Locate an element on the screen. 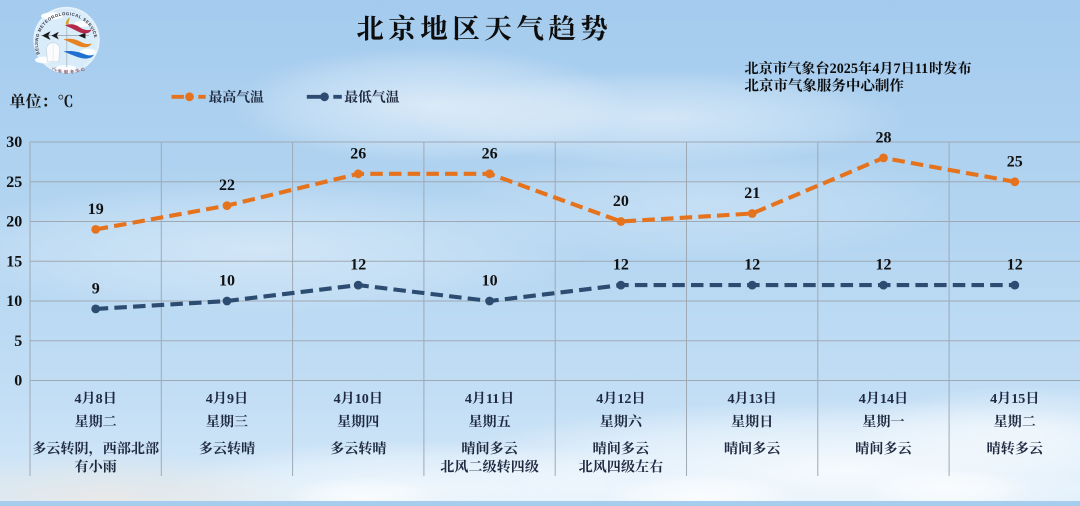 The image size is (1080, 506). svg-text: 30 is located at coordinates (14, 142).